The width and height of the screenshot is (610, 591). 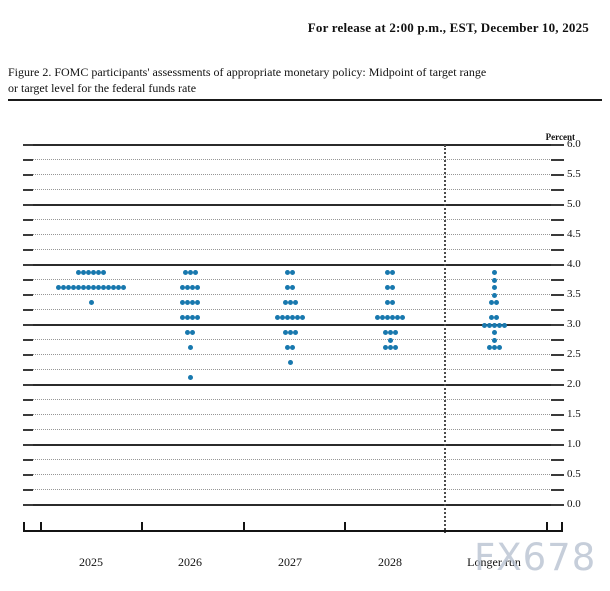 What do you see at coordinates (574, 234) in the screenshot?
I see `y-tick-label: 4.5` at bounding box center [574, 234].